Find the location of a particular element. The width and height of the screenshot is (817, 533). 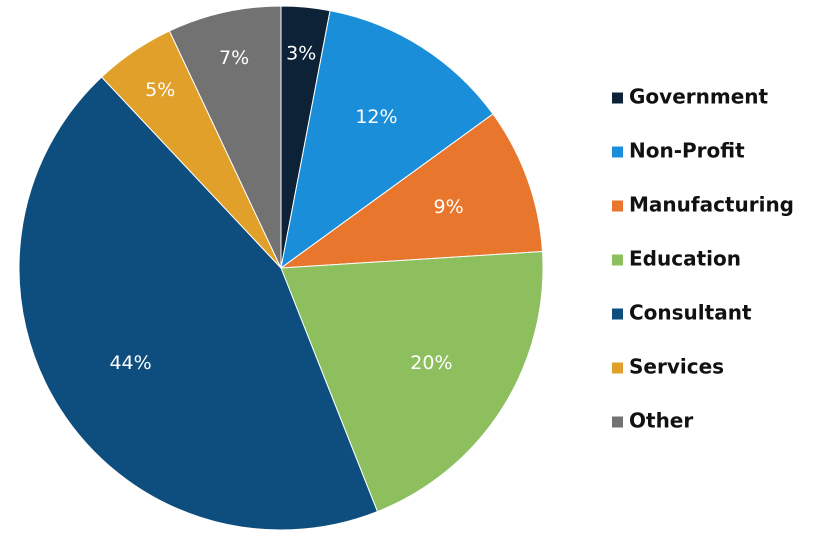

legend-item-government: Government is located at coordinates (690, 97).